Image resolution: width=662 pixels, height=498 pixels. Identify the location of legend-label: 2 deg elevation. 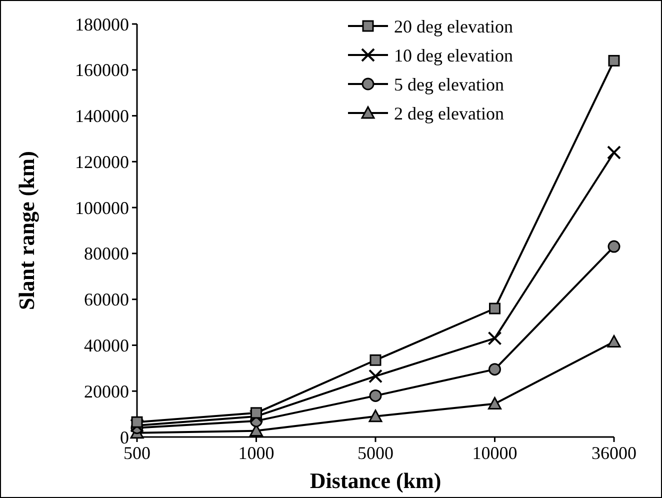
(449, 113).